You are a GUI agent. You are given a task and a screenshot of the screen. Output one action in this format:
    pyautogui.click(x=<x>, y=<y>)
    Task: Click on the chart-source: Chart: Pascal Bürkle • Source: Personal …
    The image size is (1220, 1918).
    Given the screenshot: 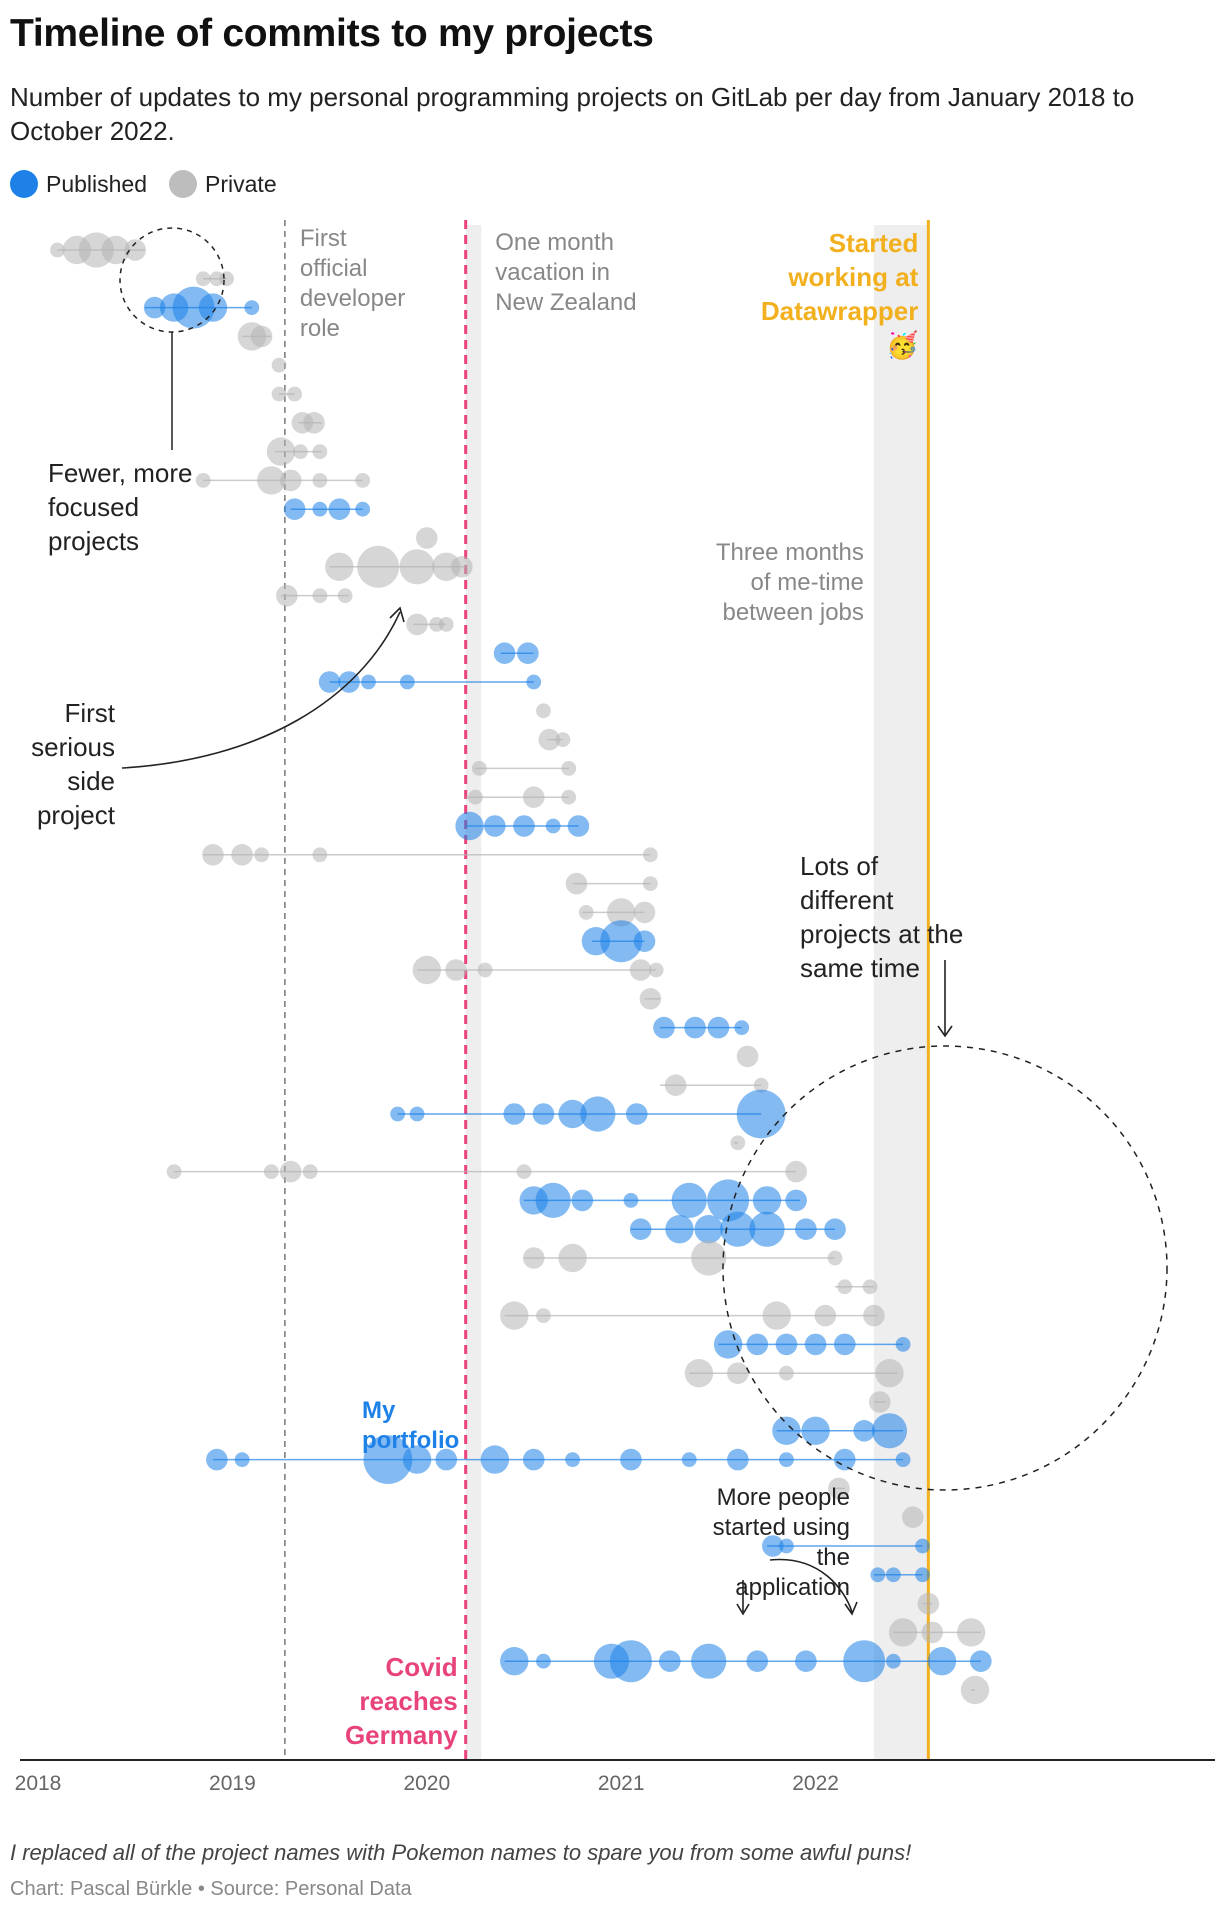 What is the action you would take?
    pyautogui.click(x=211, y=1889)
    